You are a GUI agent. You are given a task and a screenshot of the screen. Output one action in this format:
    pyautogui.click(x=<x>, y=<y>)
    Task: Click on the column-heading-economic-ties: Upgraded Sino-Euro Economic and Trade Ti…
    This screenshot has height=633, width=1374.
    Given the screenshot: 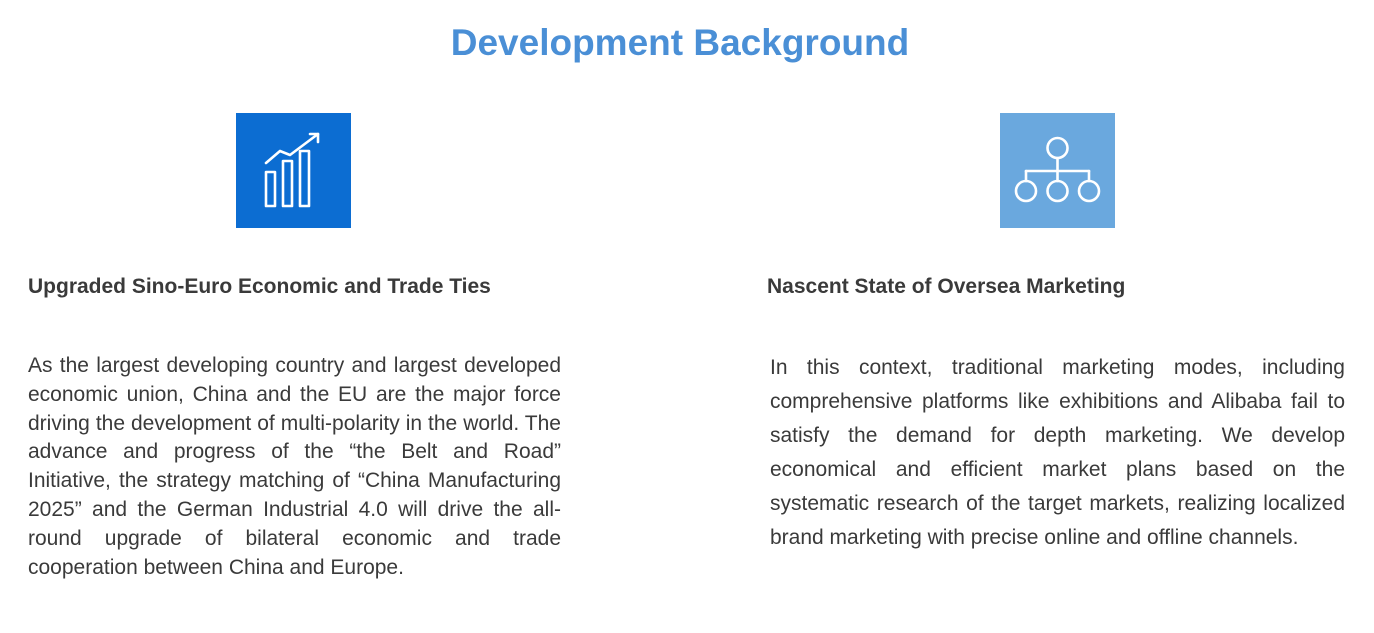 What is the action you would take?
    pyautogui.click(x=259, y=286)
    